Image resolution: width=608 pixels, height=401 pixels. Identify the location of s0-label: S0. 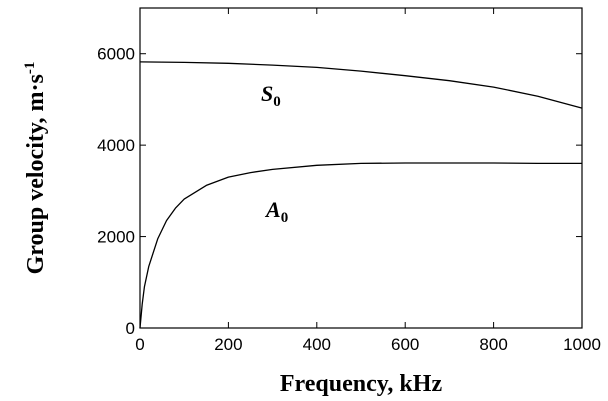
(271, 95).